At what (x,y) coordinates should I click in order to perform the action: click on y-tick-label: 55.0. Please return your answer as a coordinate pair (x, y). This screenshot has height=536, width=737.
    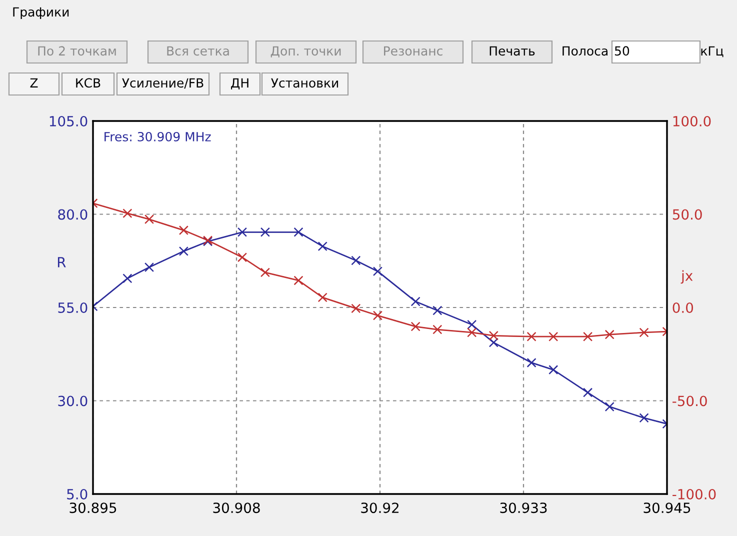
    Looking at the image, I should click on (73, 307).